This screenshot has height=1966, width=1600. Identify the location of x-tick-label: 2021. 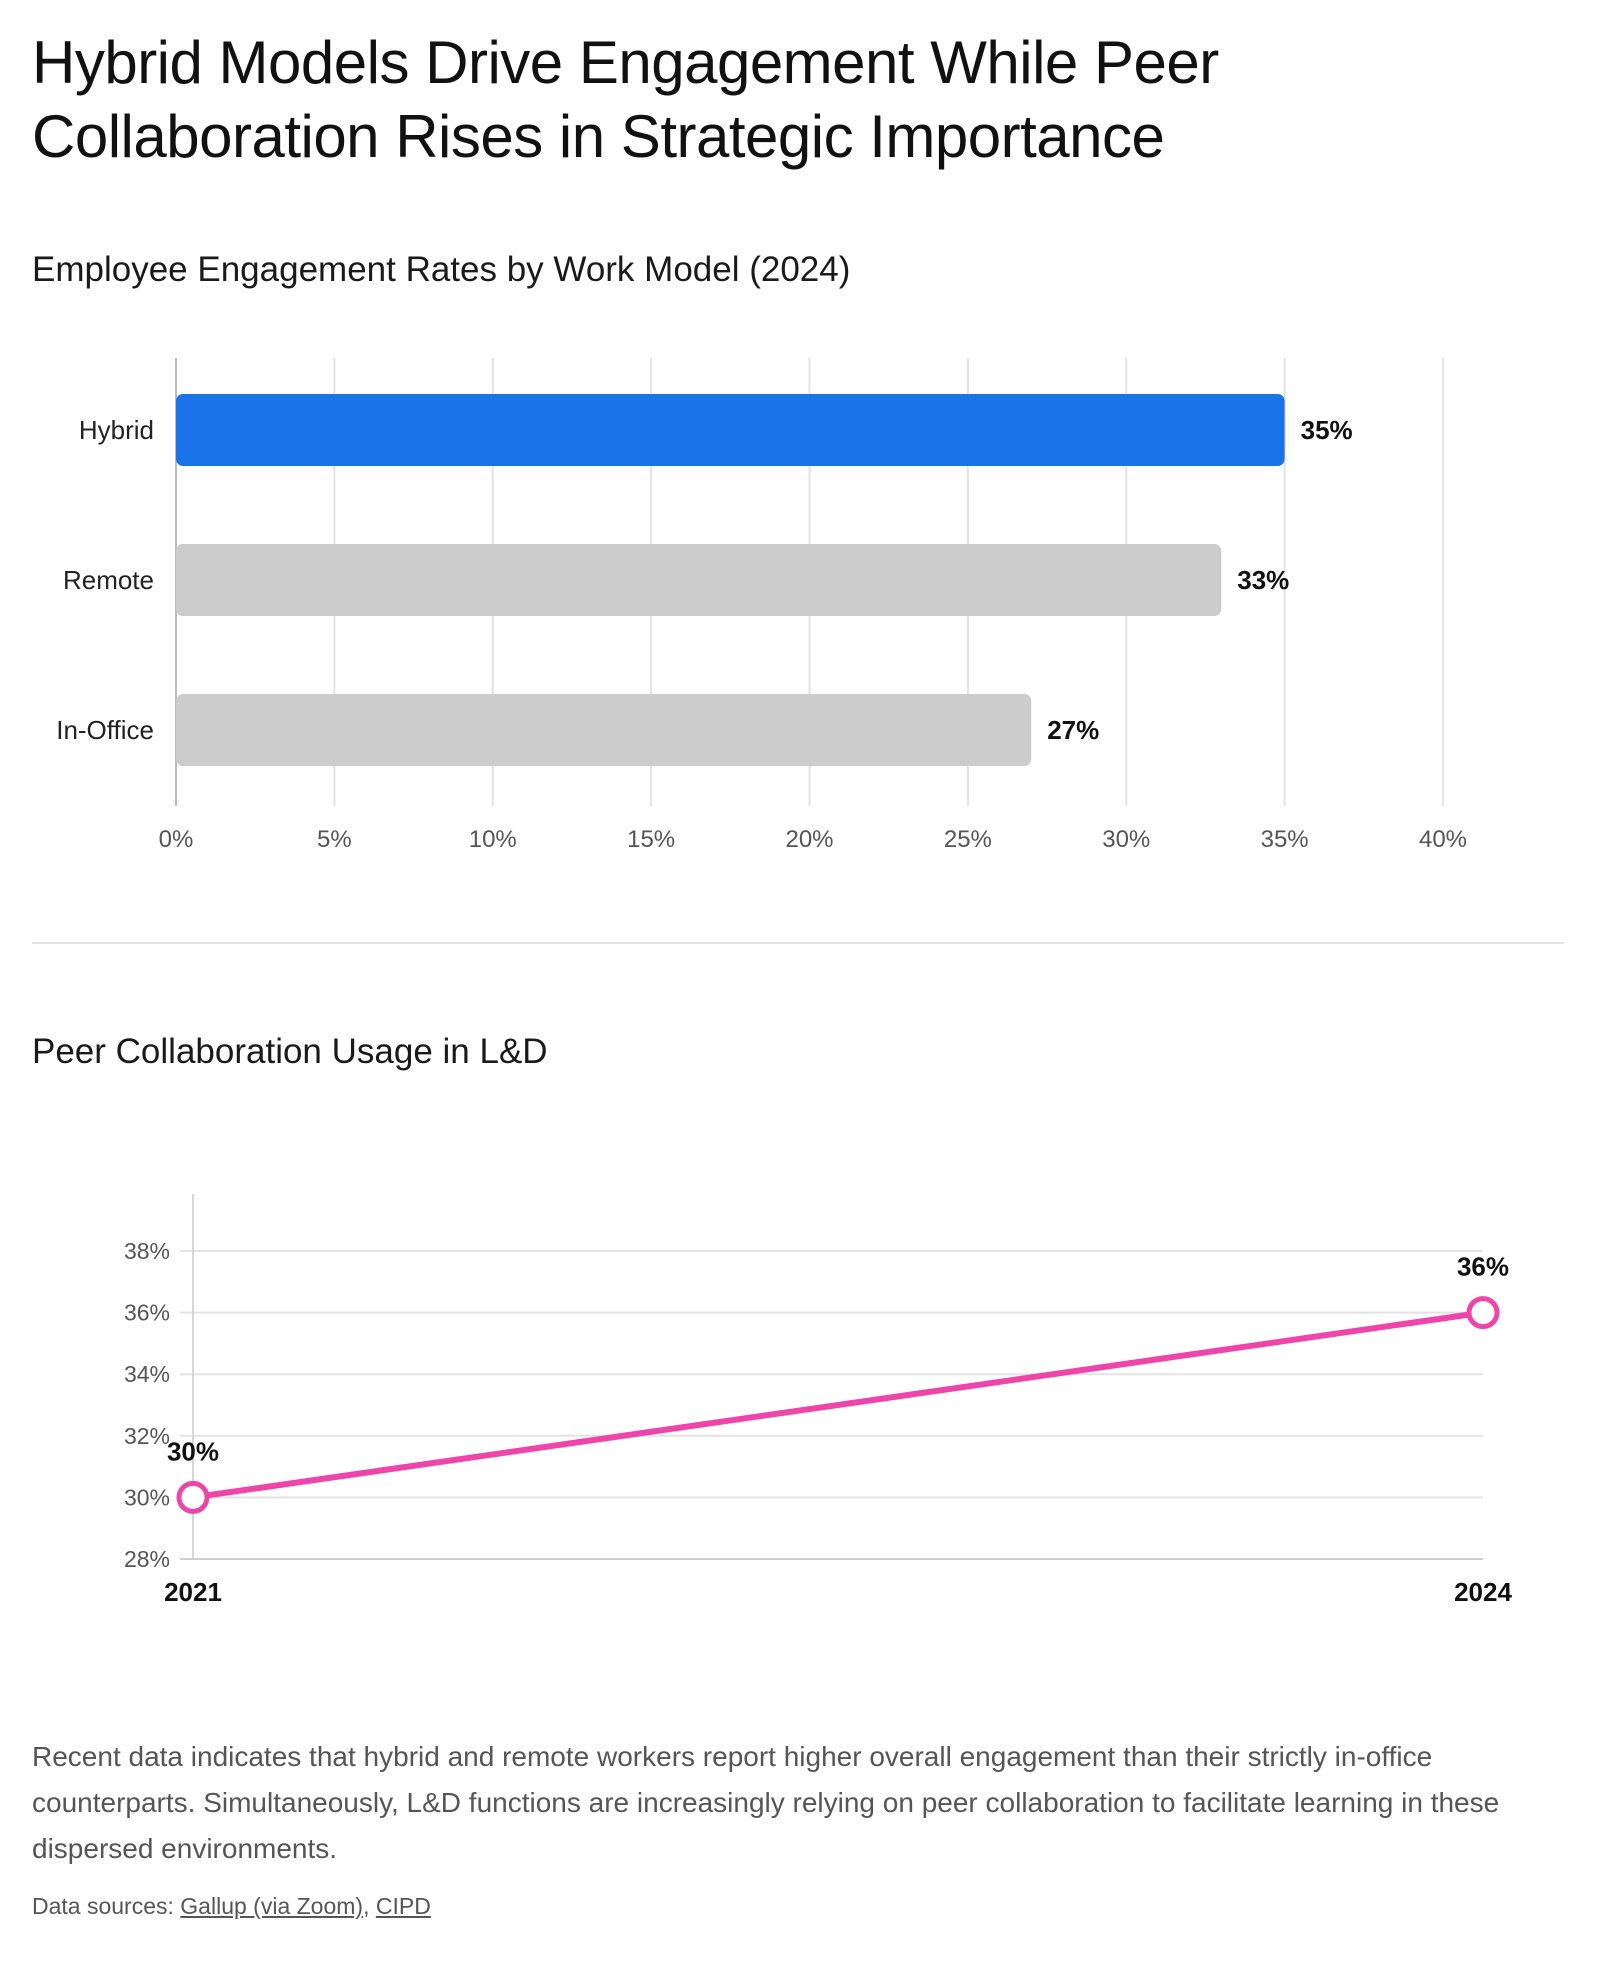
(193, 1592).